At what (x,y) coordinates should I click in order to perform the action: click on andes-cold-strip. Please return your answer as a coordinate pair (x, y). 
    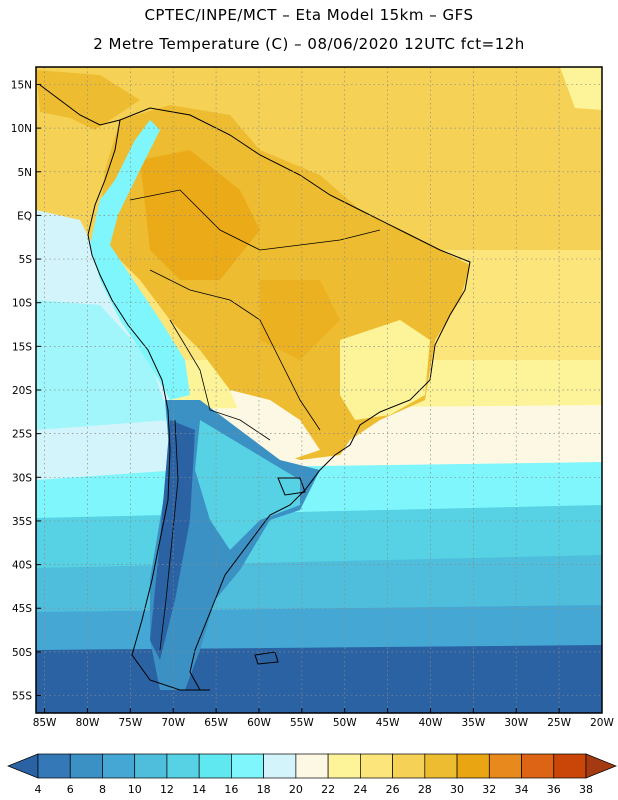
    Looking at the image, I should click on (140, 260).